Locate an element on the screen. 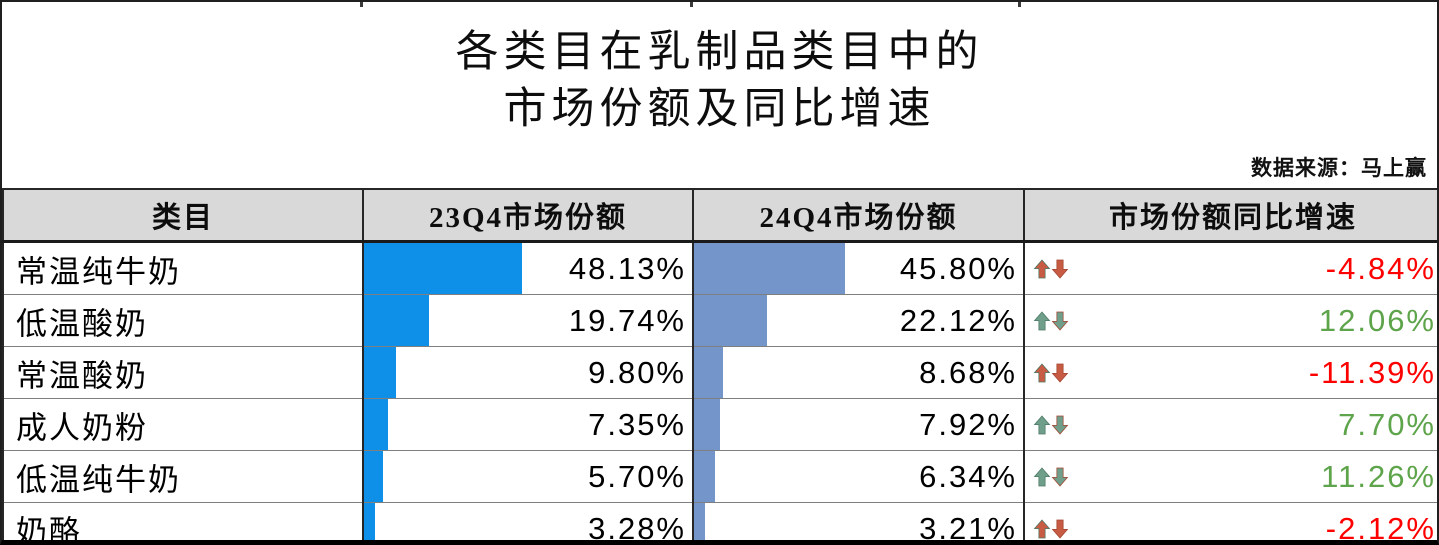 Image resolution: width=1439 pixels, height=545 pixels. value-24q4: 6.34% is located at coordinates (968, 476).